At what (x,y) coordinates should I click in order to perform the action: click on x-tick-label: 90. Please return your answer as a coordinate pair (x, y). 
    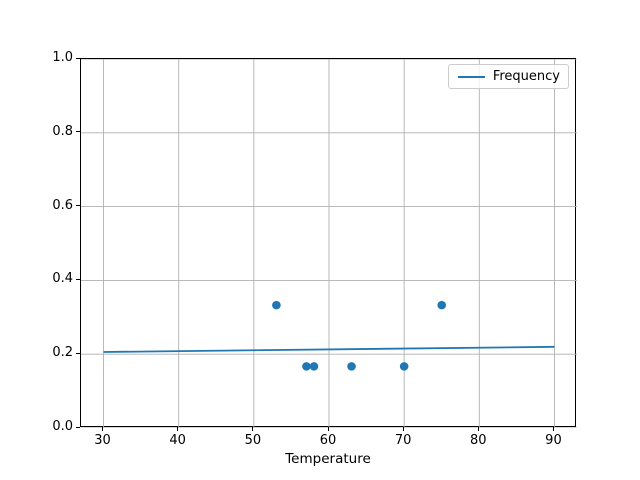
    Looking at the image, I should click on (553, 440).